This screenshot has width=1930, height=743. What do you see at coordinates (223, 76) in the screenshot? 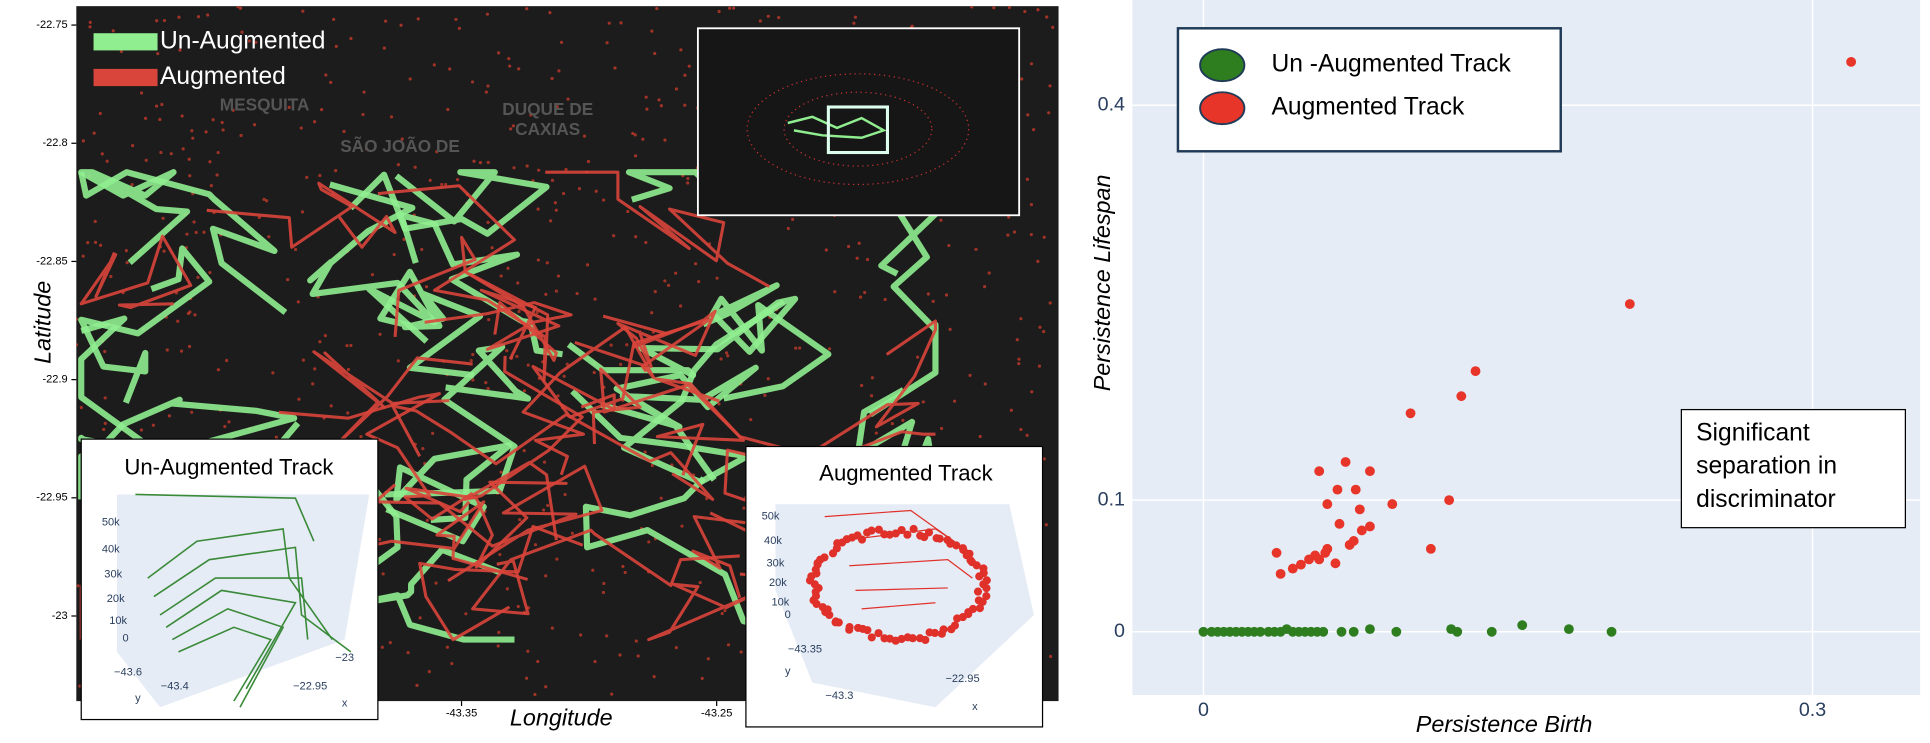
I see `legend-label: Augmented` at bounding box center [223, 76].